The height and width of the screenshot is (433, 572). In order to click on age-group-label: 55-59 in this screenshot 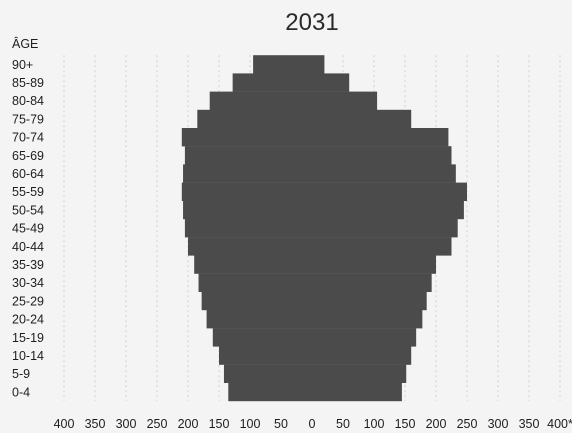, I will do `click(28, 192)`.